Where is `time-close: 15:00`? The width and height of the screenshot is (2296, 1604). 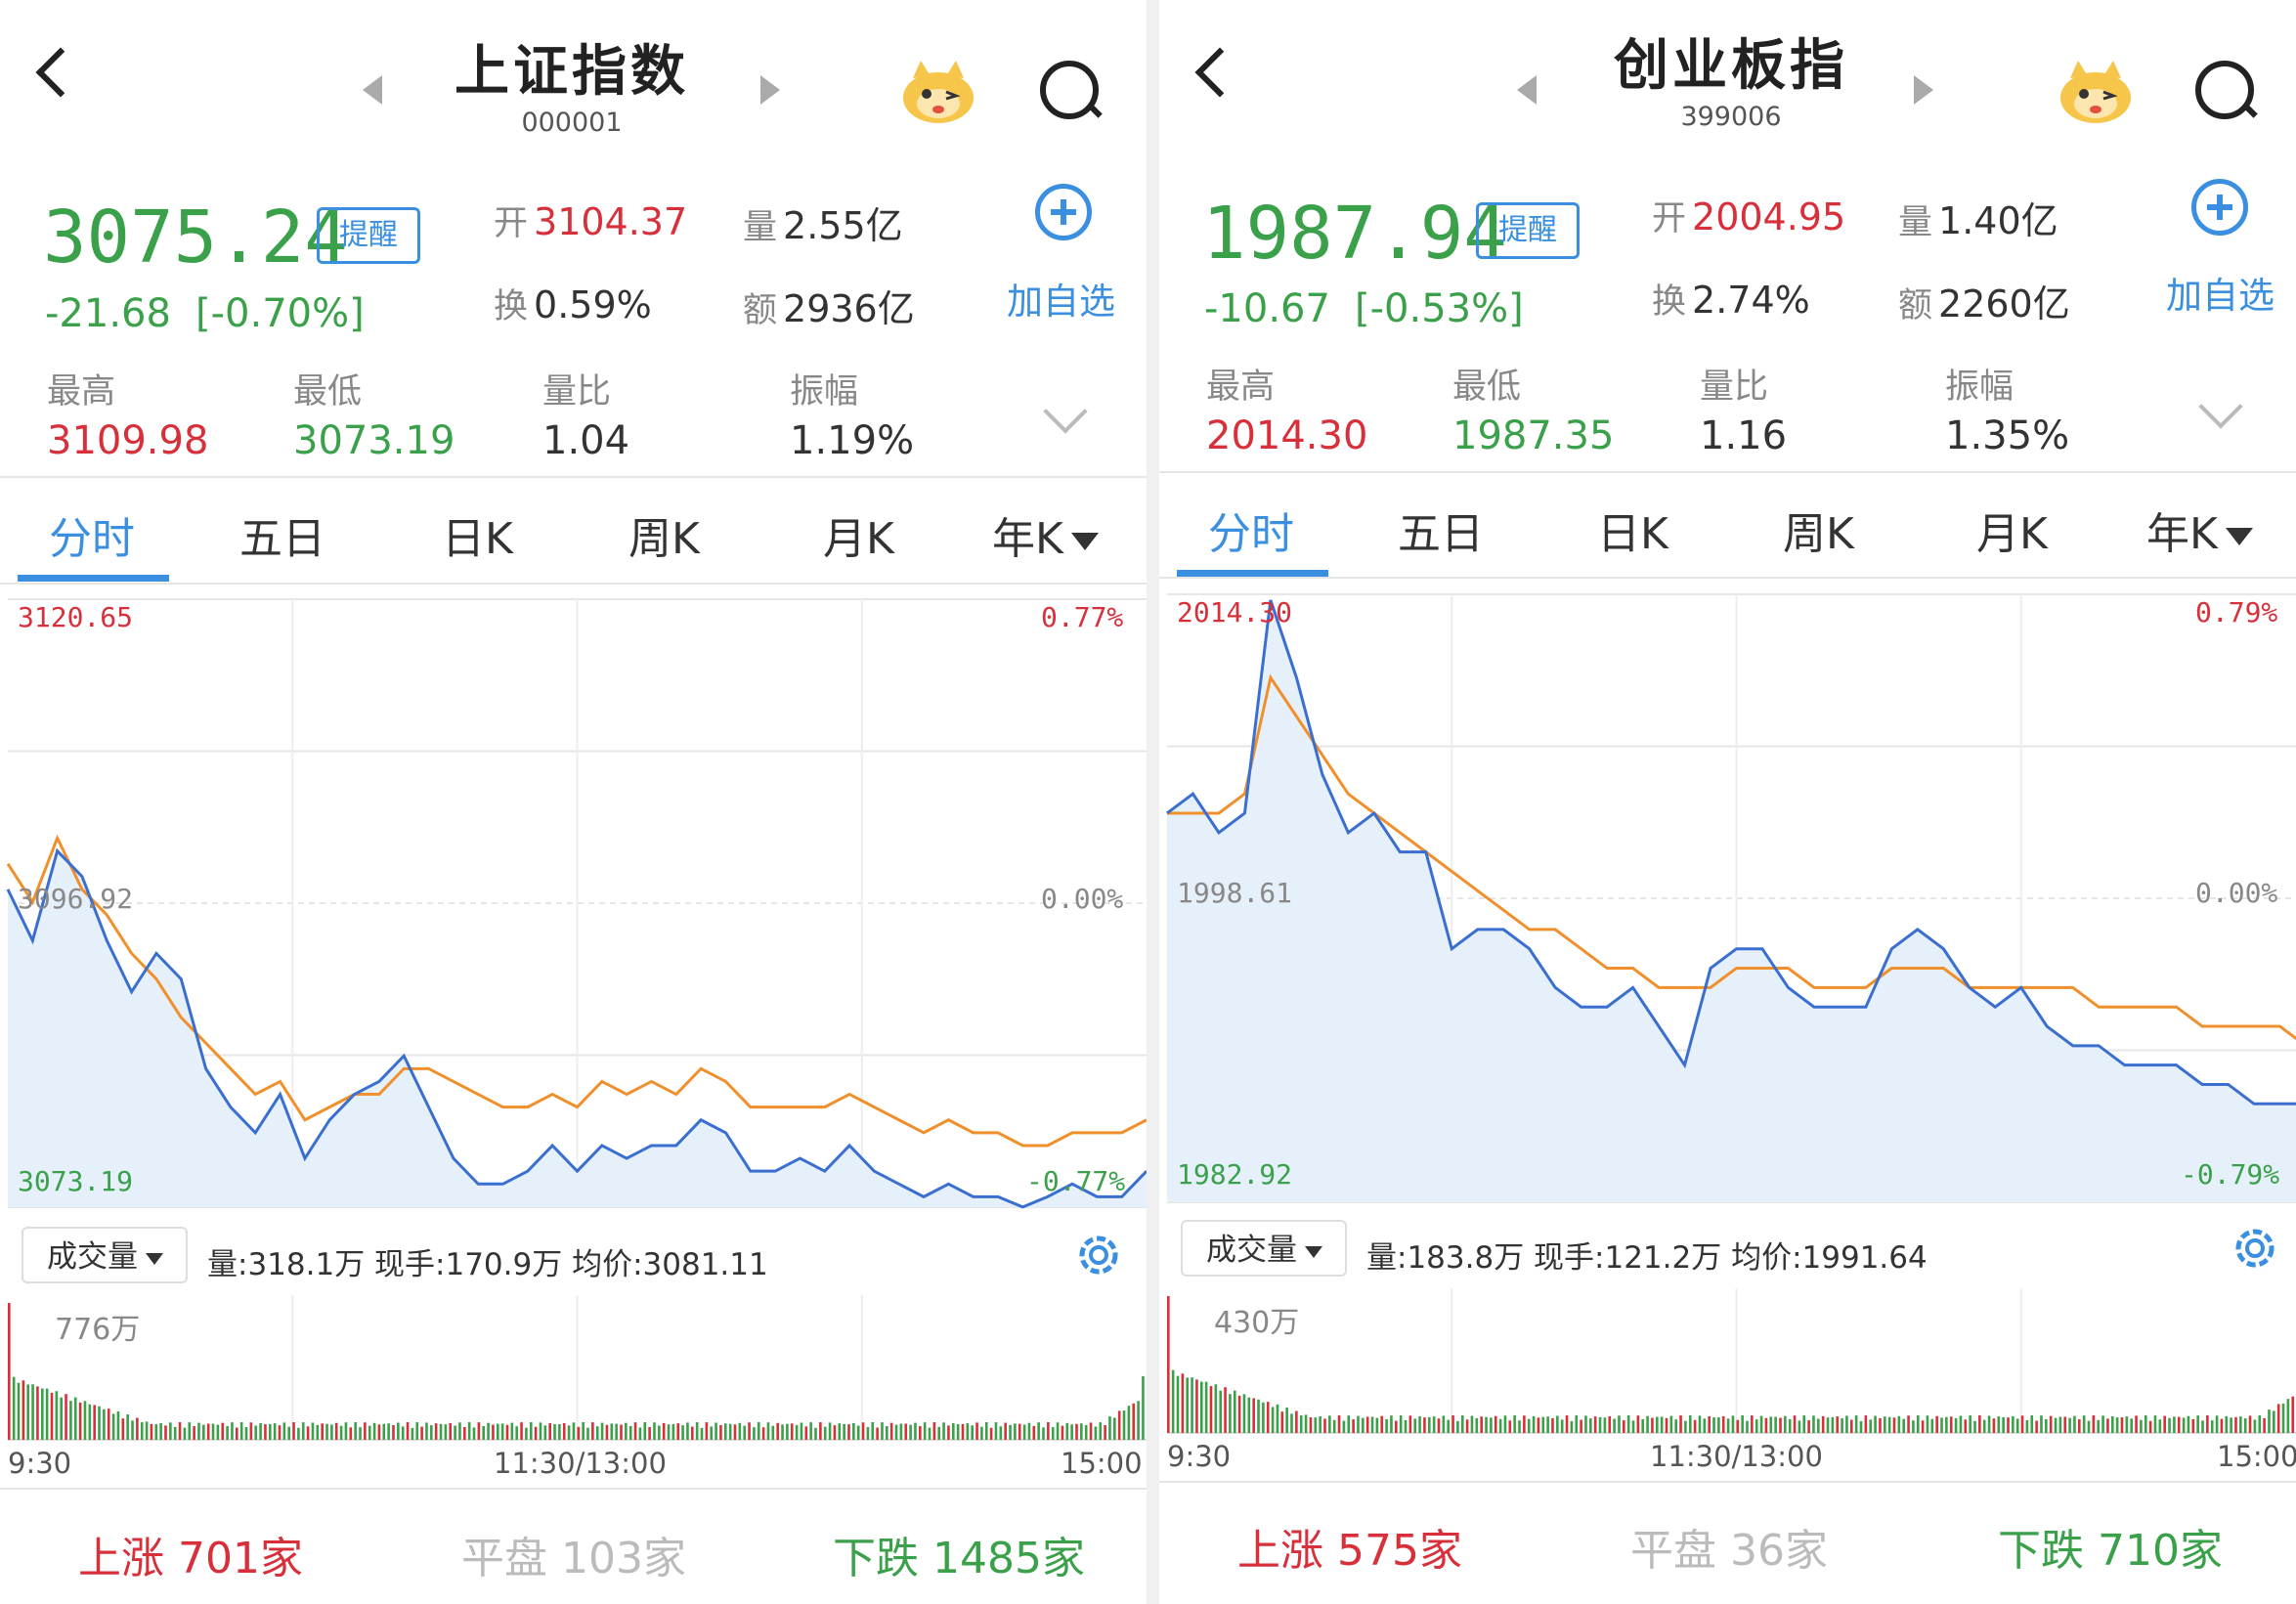 time-close: 15:00 is located at coordinates (2256, 1456).